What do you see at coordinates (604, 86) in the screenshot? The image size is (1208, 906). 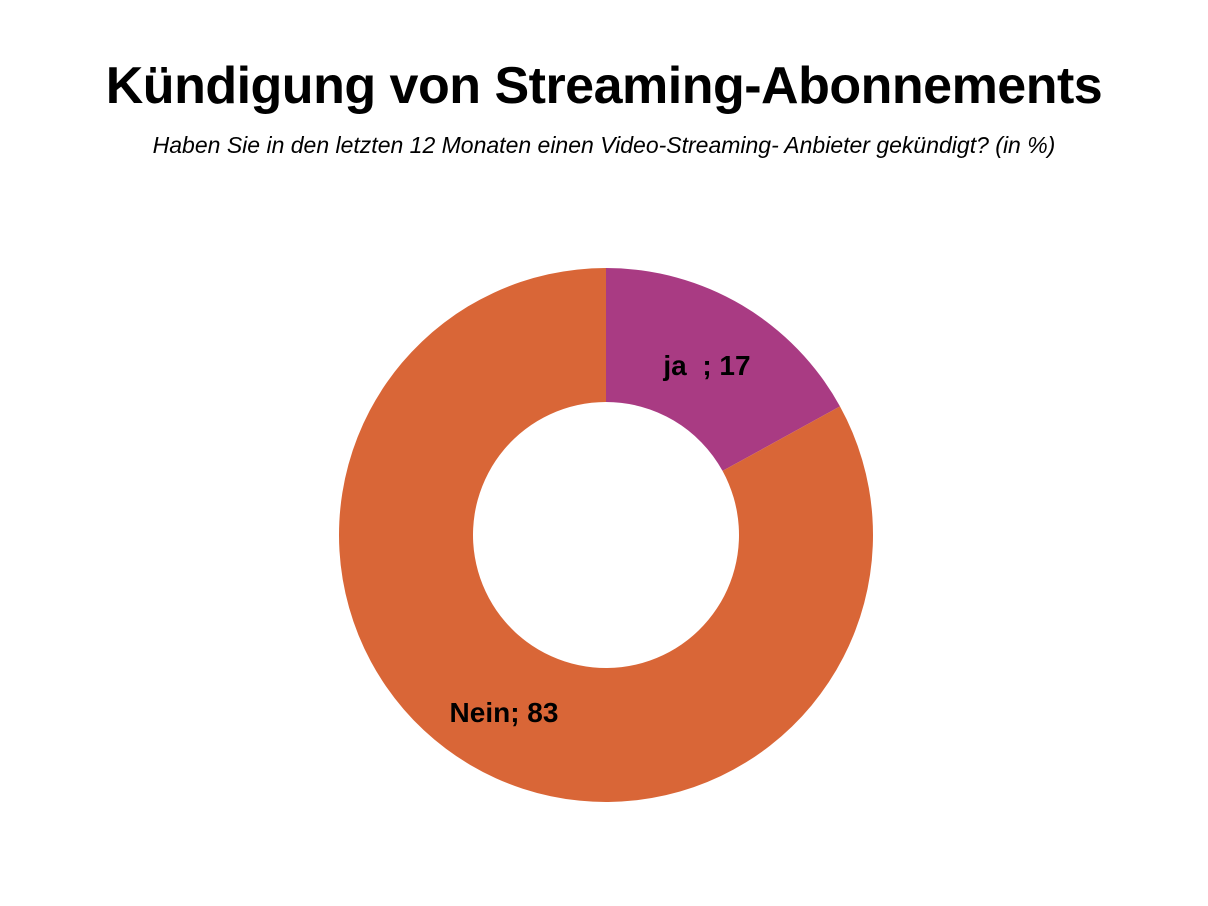 I see `chart-title: Kündigung von Streaming-Abonnements` at bounding box center [604, 86].